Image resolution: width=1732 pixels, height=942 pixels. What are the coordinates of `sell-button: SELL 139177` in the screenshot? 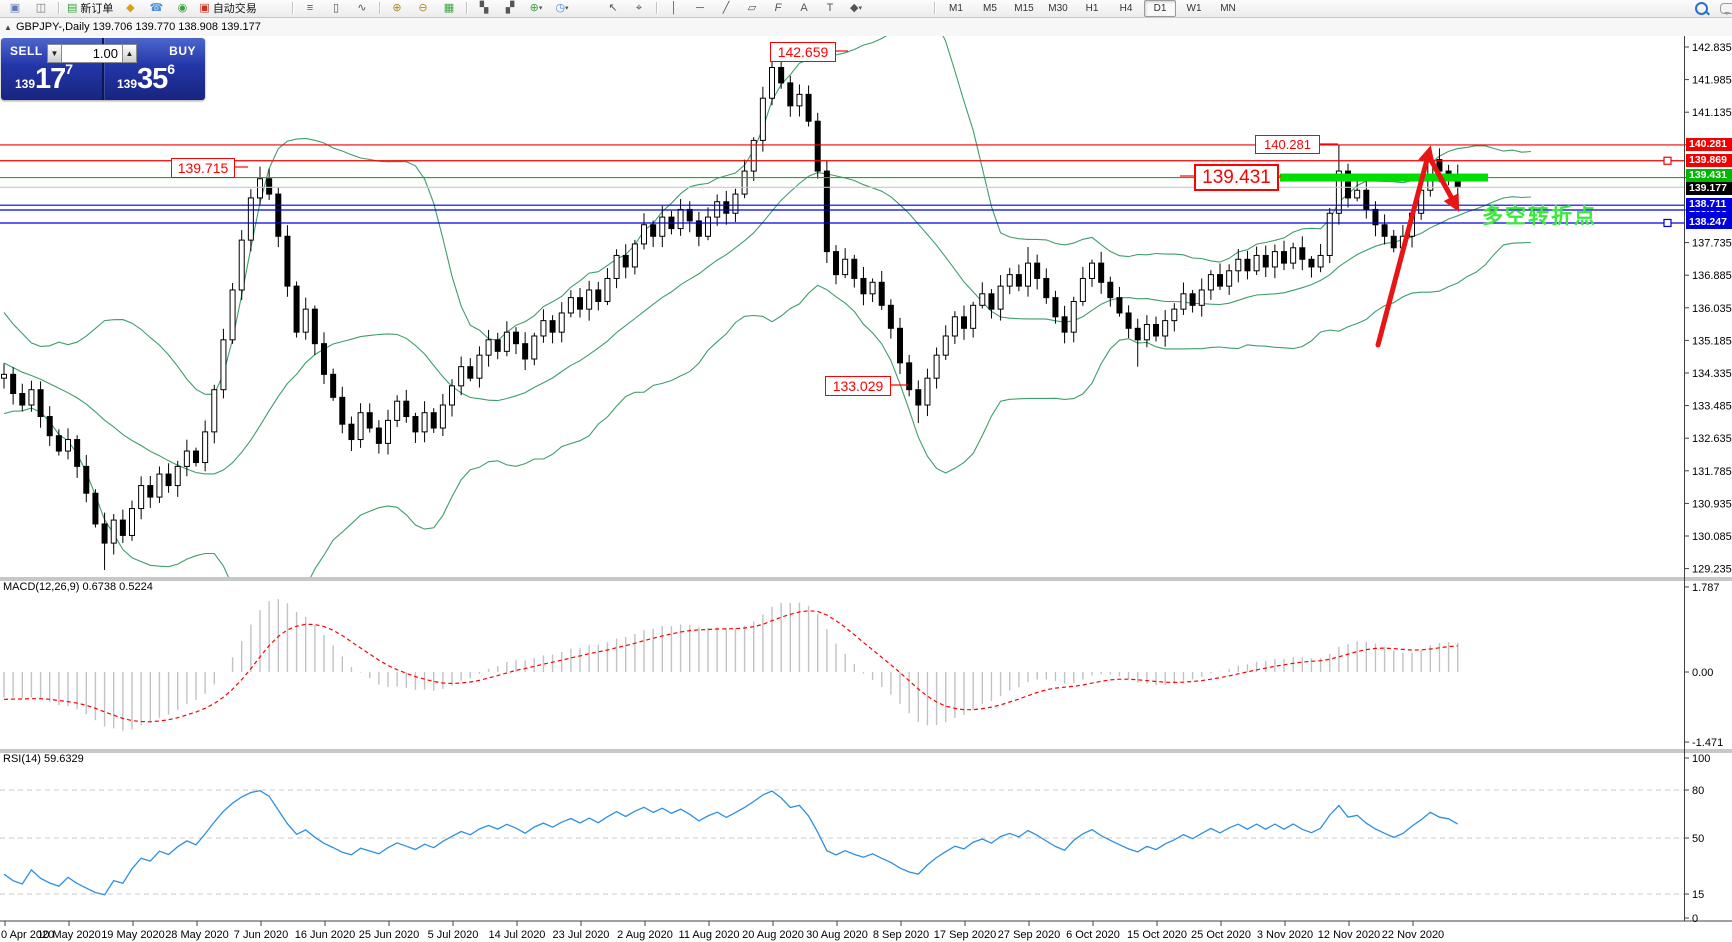 It's located at (51, 69).